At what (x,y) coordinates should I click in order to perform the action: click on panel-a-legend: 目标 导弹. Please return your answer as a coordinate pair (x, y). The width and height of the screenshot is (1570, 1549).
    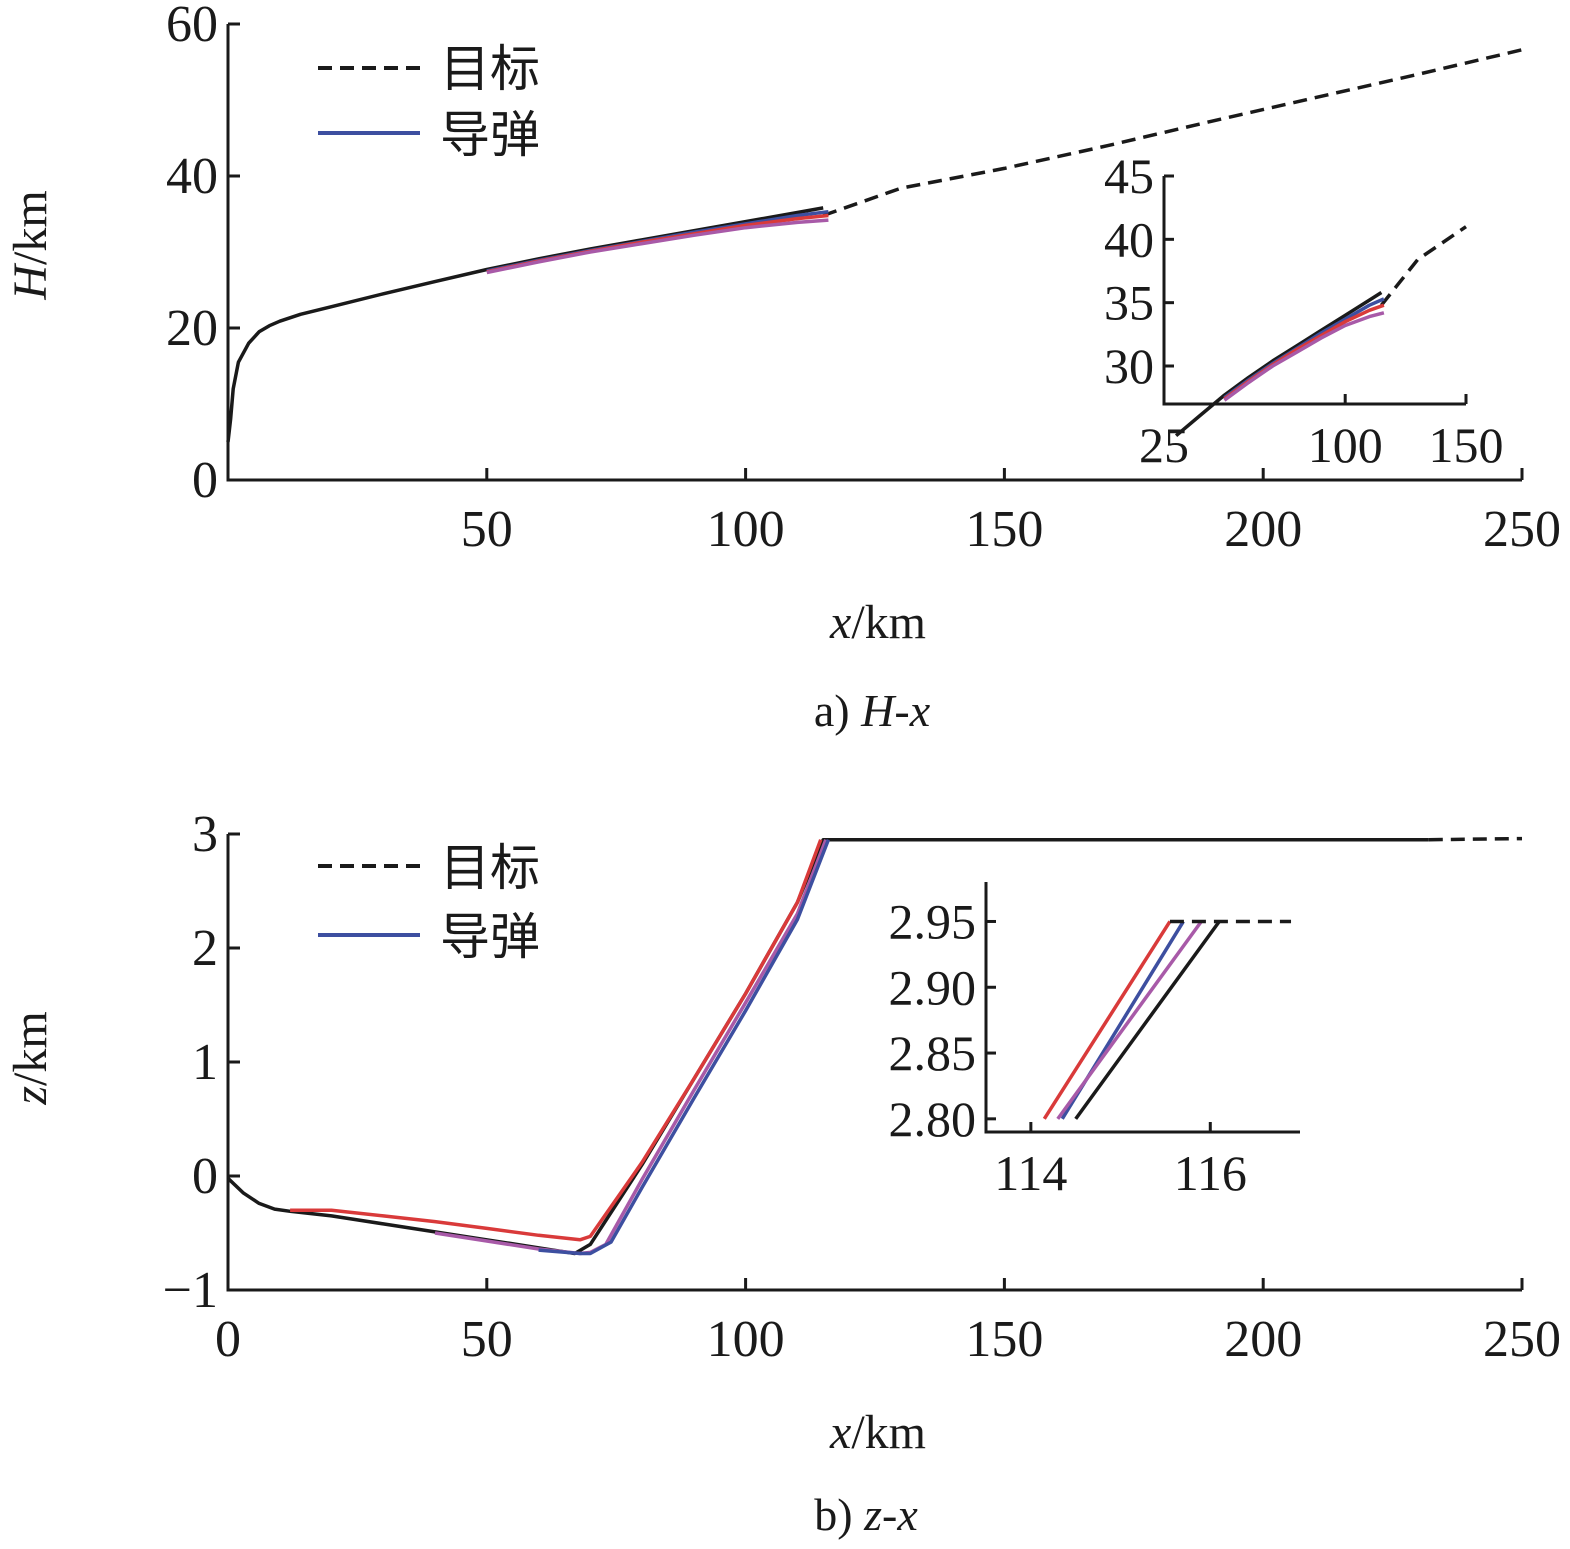
    Looking at the image, I should click on (429, 102).